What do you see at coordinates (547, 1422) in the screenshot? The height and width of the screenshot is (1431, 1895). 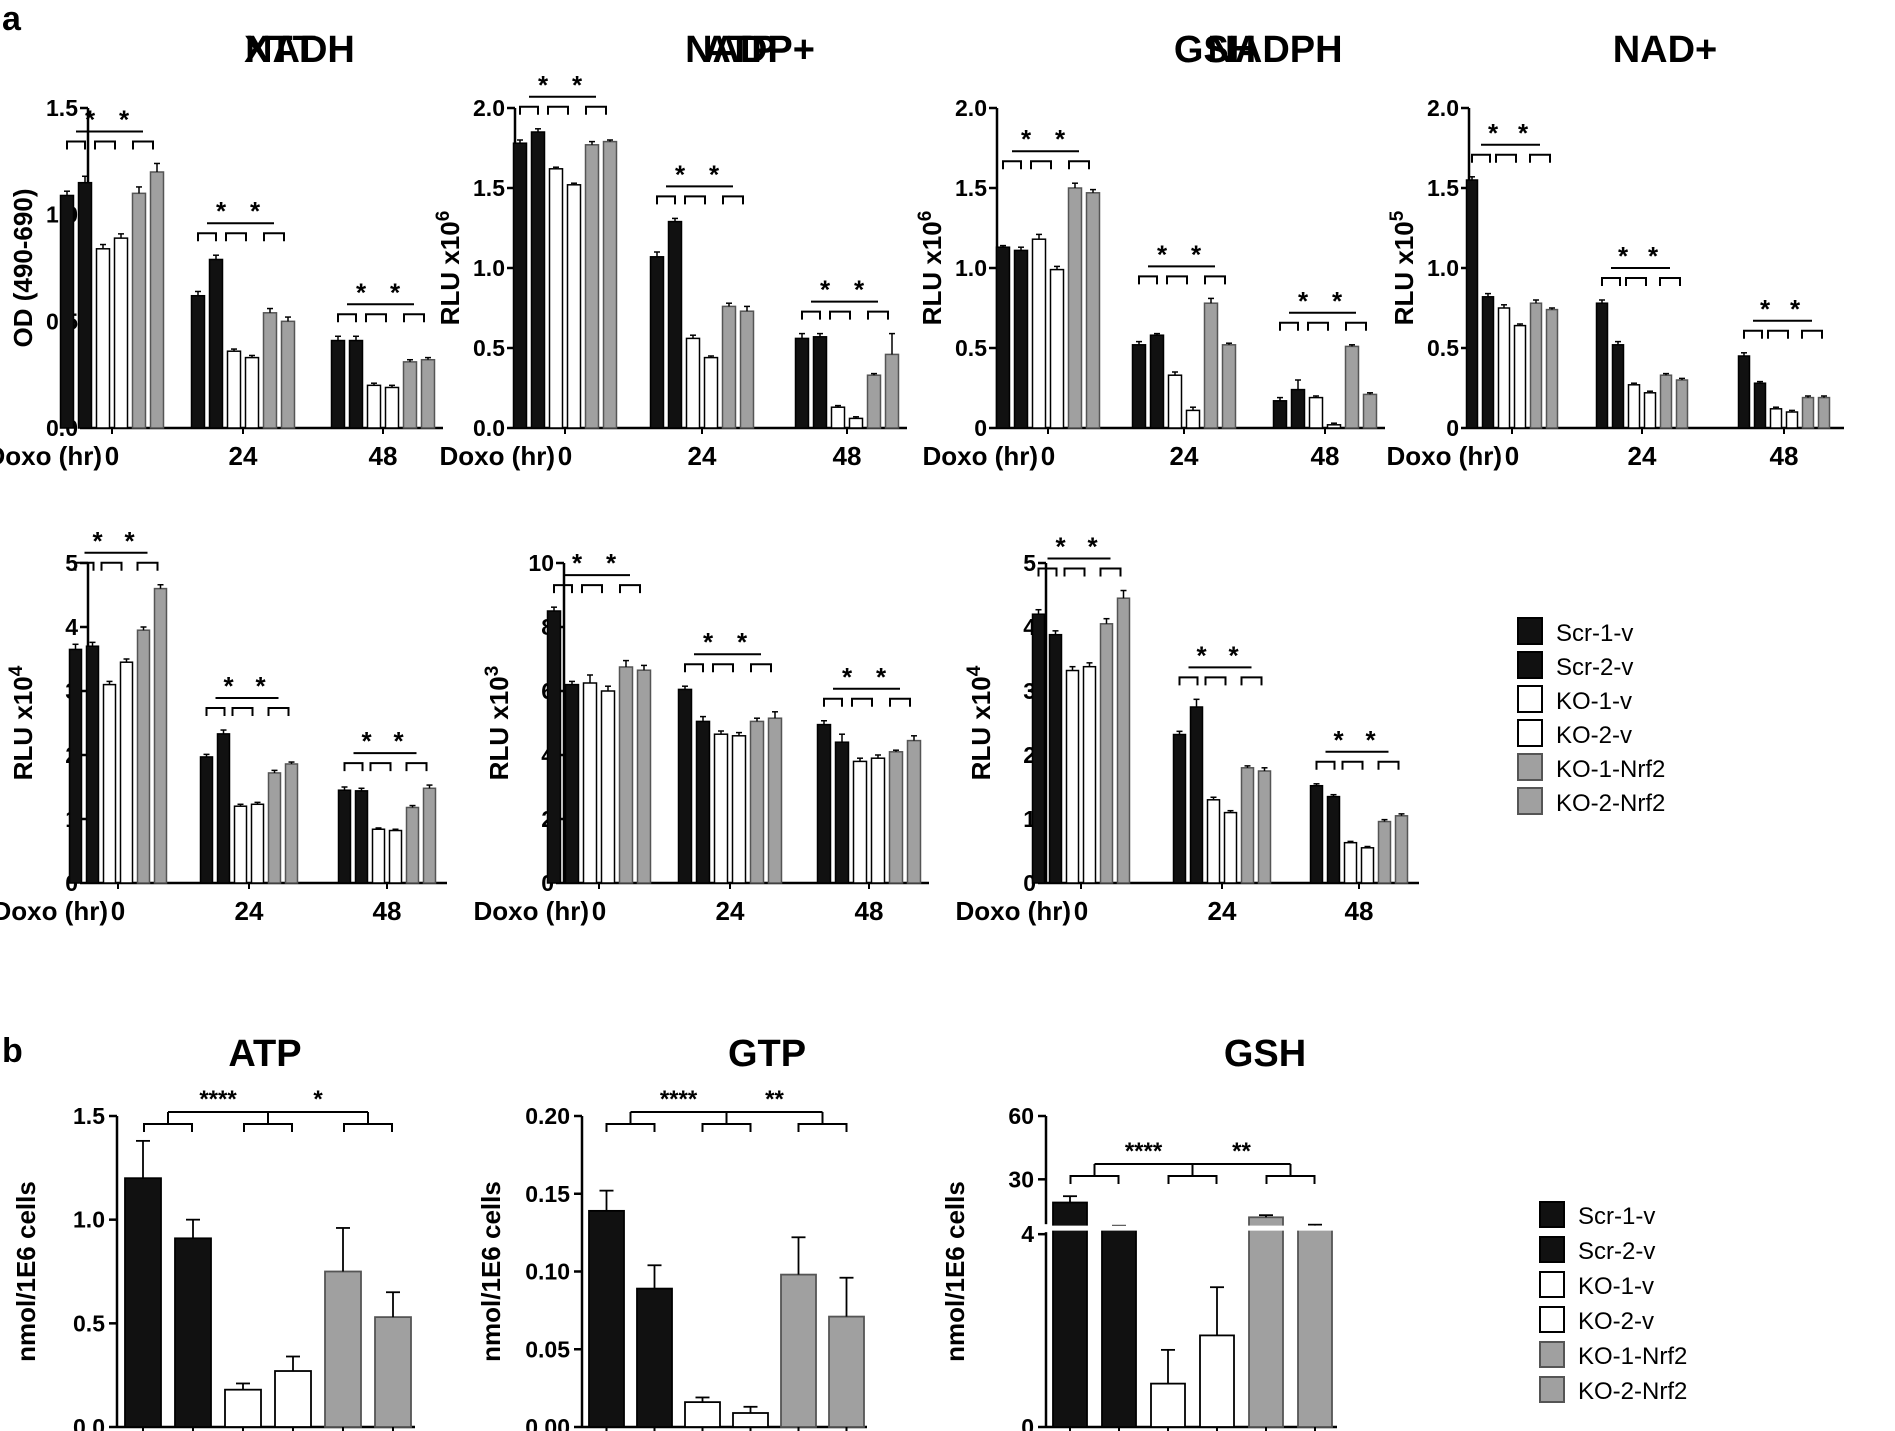 I see `y-tick-label: 0.00` at bounding box center [547, 1422].